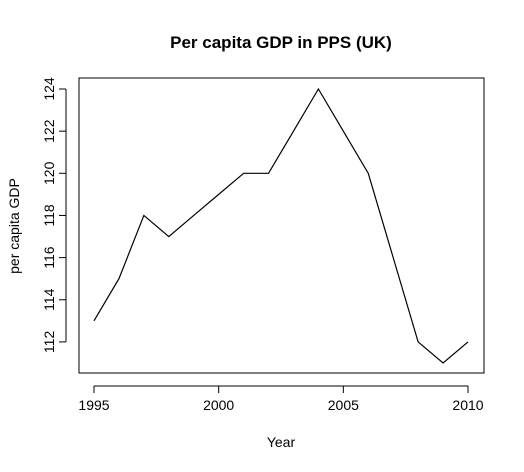 This screenshot has height=472, width=524. Describe the element at coordinates (93, 405) in the screenshot. I see `x-tick-label: 1995` at that location.